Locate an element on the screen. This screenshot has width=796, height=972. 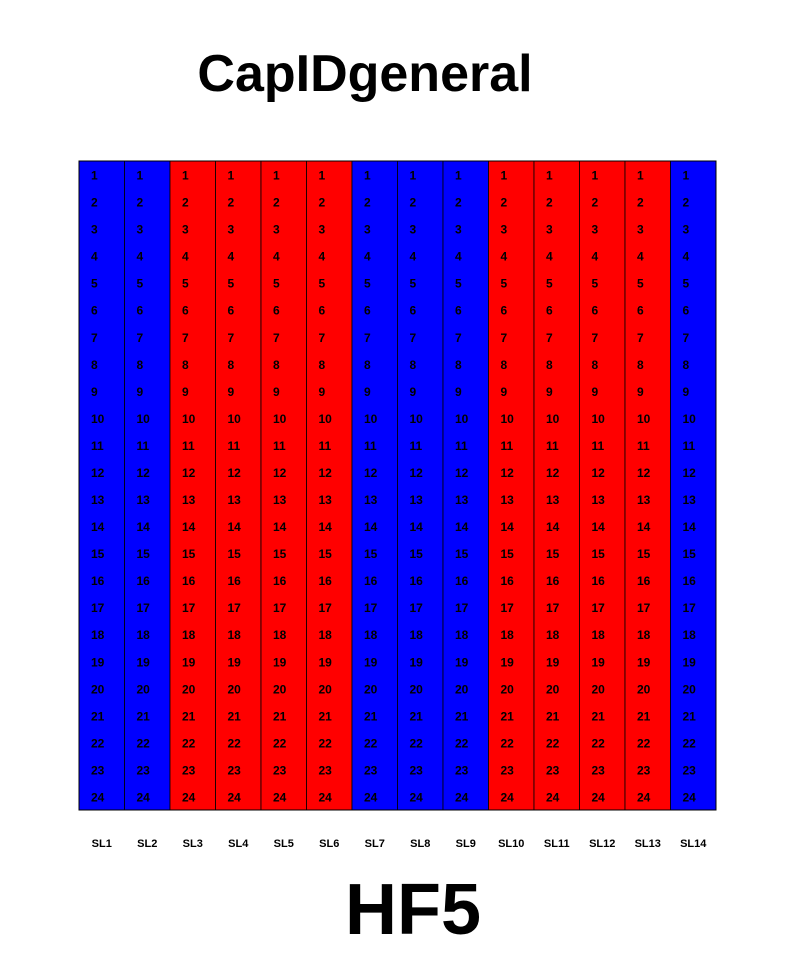
column-sl4 is located at coordinates (238, 485).